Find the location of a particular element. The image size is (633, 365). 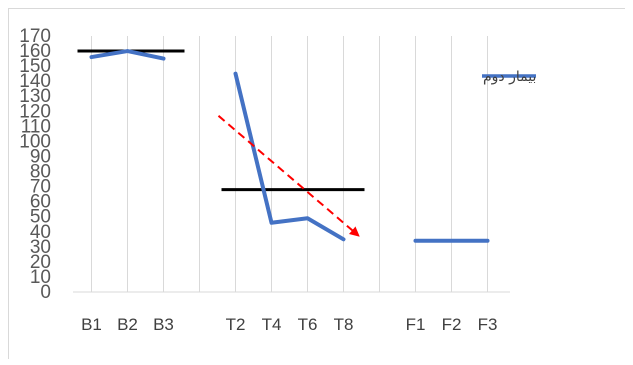

x-tick-label: B3 is located at coordinates (163, 324).